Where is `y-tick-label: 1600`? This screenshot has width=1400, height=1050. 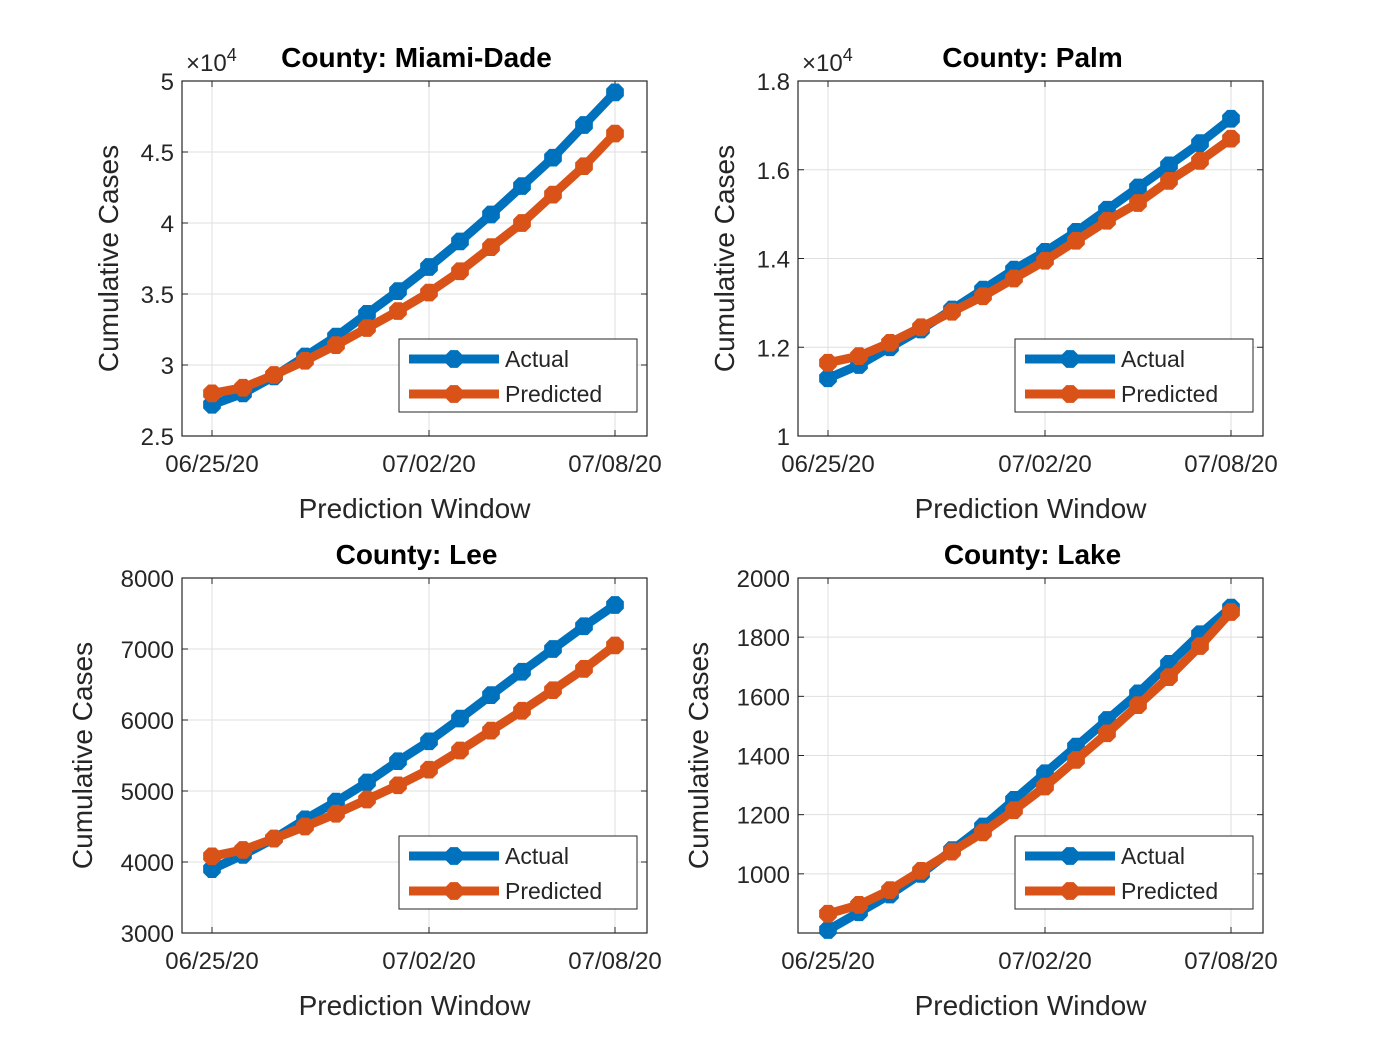 y-tick-label: 1600 is located at coordinates (763, 697).